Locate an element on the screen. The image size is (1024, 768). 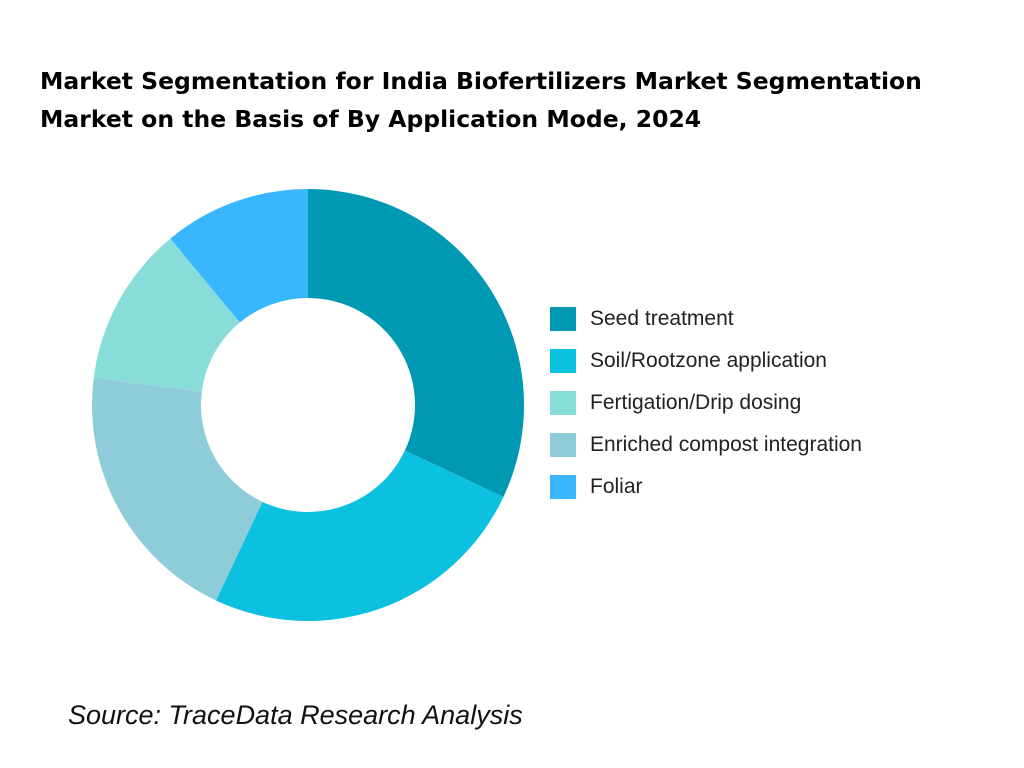
legend-label: Soil/Rootzone application is located at coordinates (708, 360).